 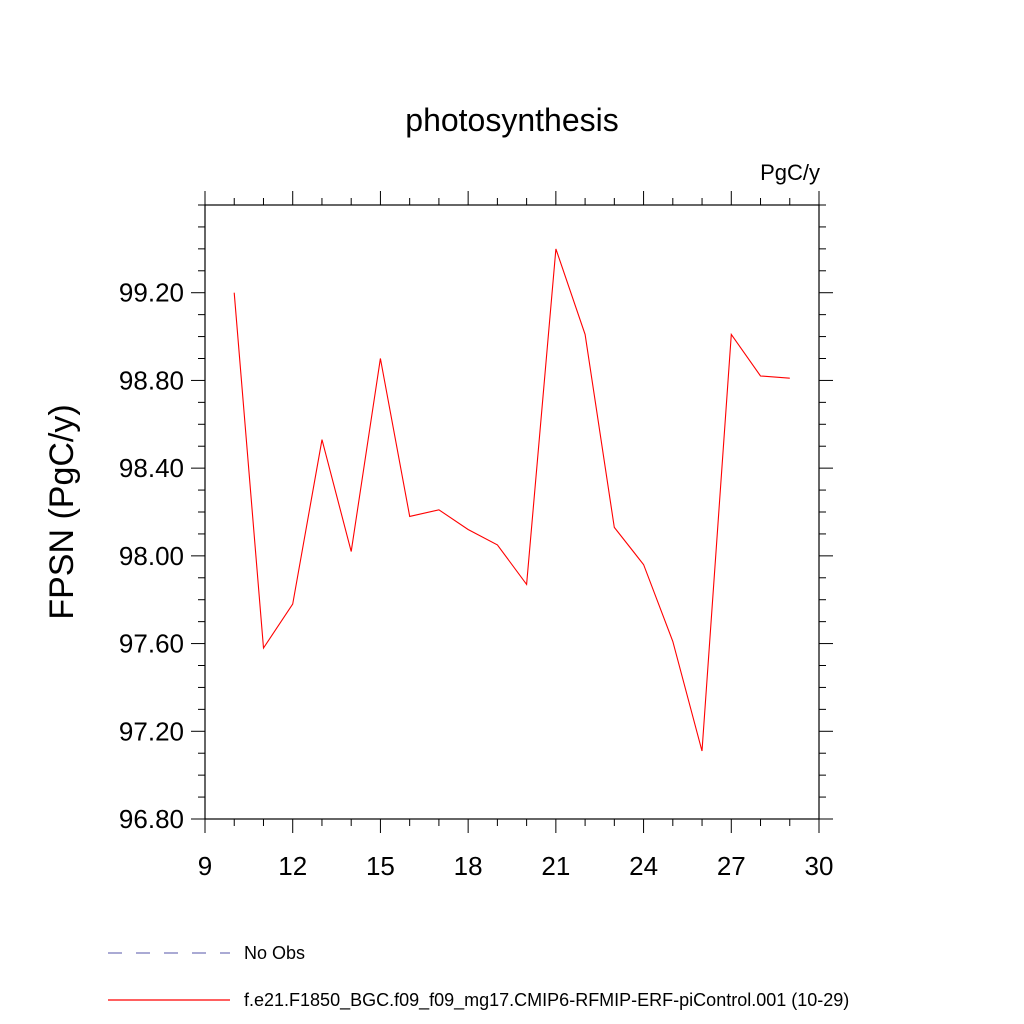 What do you see at coordinates (274, 953) in the screenshot?
I see `legend-label-no-obs: No Obs` at bounding box center [274, 953].